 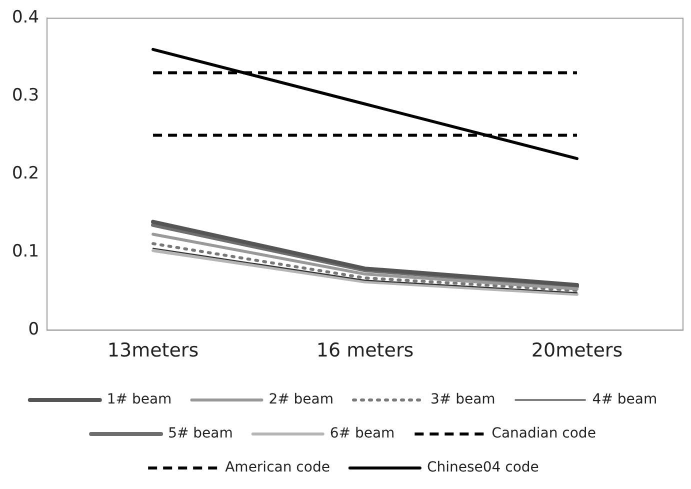 What do you see at coordinates (26, 252) in the screenshot?
I see `y-tick-label: 0.1` at bounding box center [26, 252].